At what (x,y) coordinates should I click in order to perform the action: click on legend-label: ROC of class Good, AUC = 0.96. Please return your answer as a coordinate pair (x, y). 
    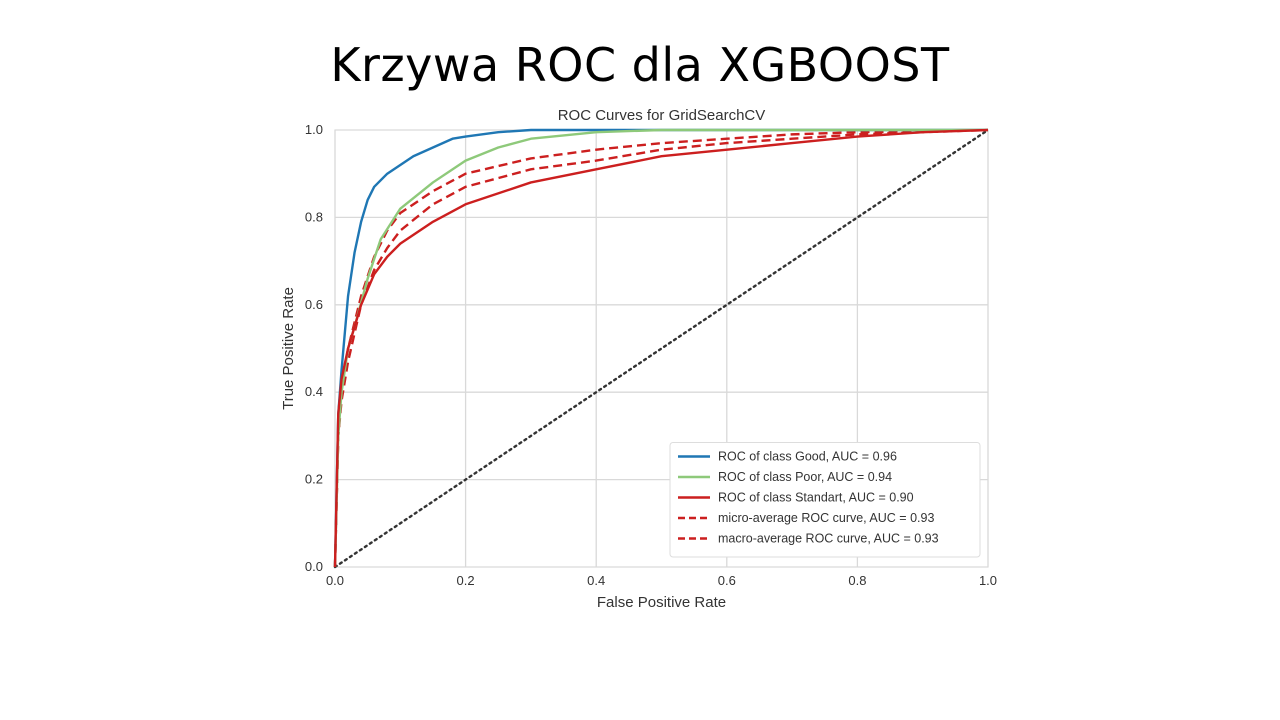
    Looking at the image, I should click on (807, 457).